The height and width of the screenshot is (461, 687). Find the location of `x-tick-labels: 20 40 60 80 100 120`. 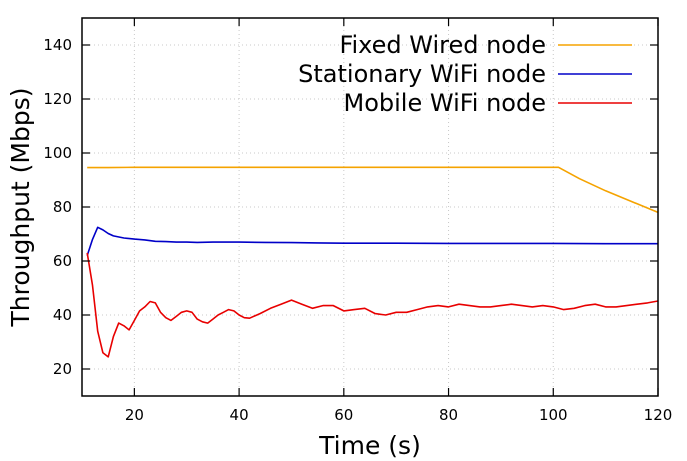

x-tick-labels: 20 40 60 80 100 120 is located at coordinates (399, 415).